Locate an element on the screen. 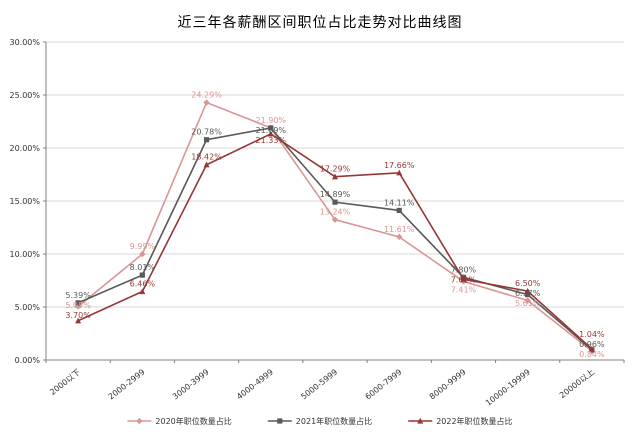 Image resolution: width=640 pixels, height=437 pixels. data-point-label: 5.39% is located at coordinates (78, 295).